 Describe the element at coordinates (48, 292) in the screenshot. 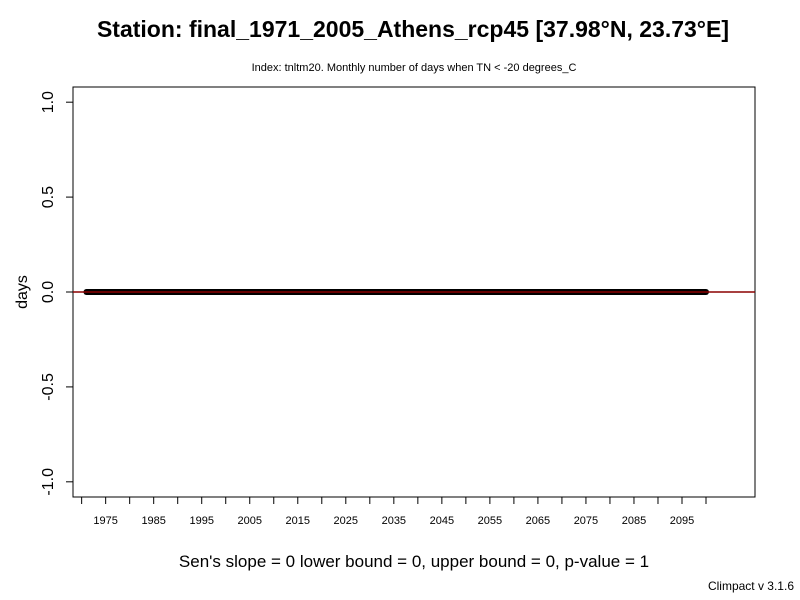

I see `y-tick-label: 0.0` at that location.